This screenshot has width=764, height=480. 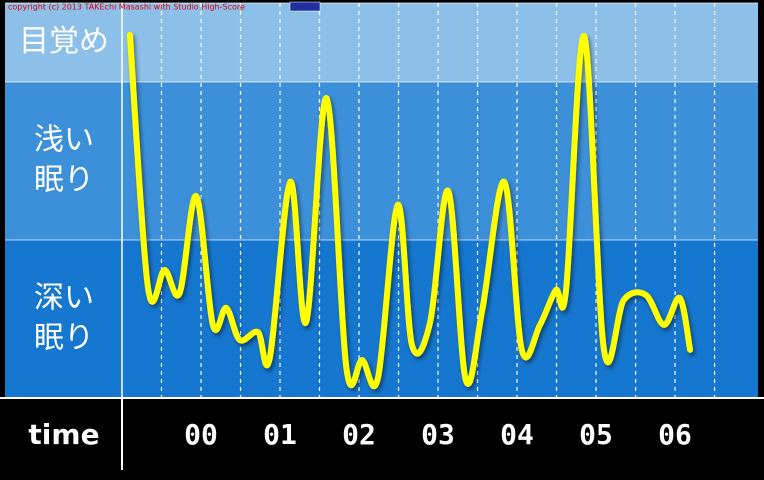 What do you see at coordinates (596, 434) in the screenshot?
I see `x-tick-label: 05` at bounding box center [596, 434].